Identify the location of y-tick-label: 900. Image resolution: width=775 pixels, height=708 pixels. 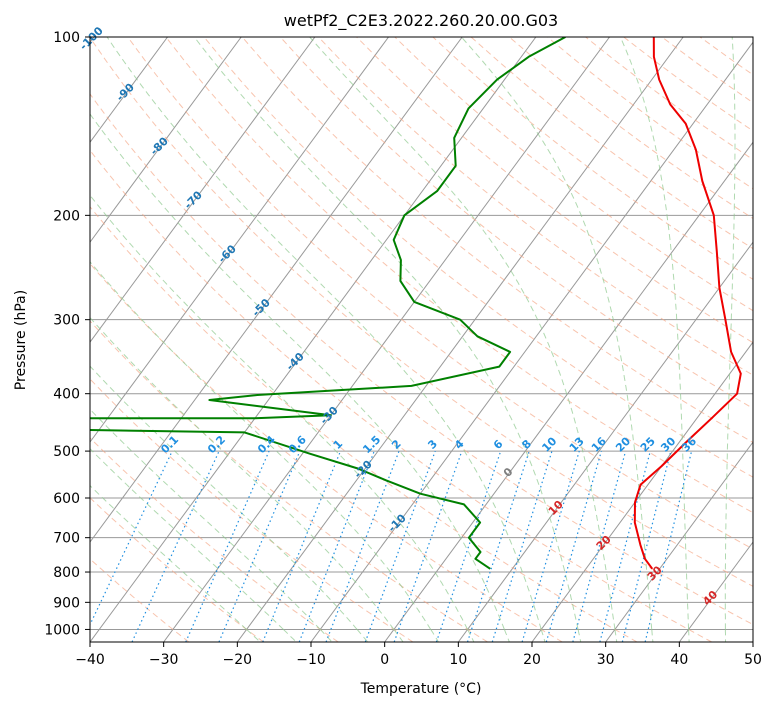
(66, 603).